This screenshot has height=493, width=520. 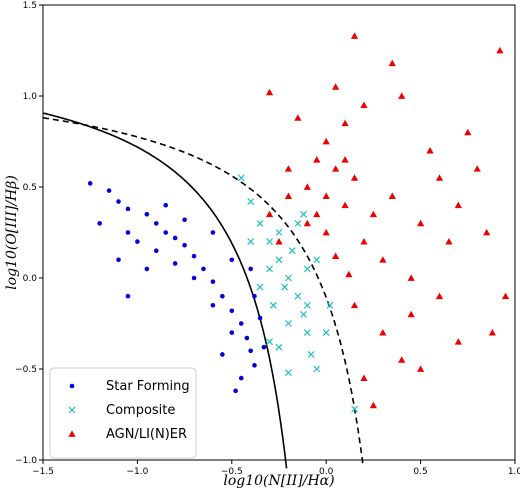 What do you see at coordinates (137, 472) in the screenshot?
I see `x-tick-label: −1.0` at bounding box center [137, 472].